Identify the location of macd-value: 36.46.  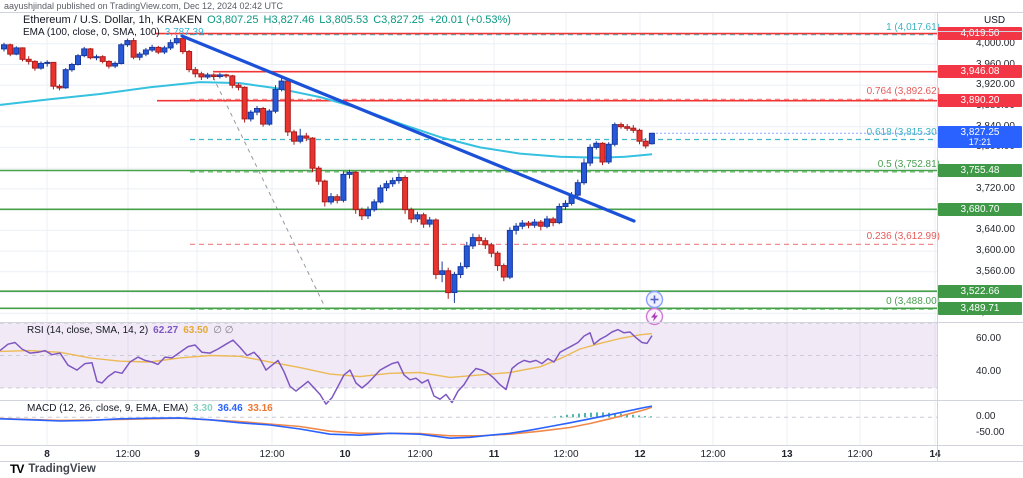
(230, 408).